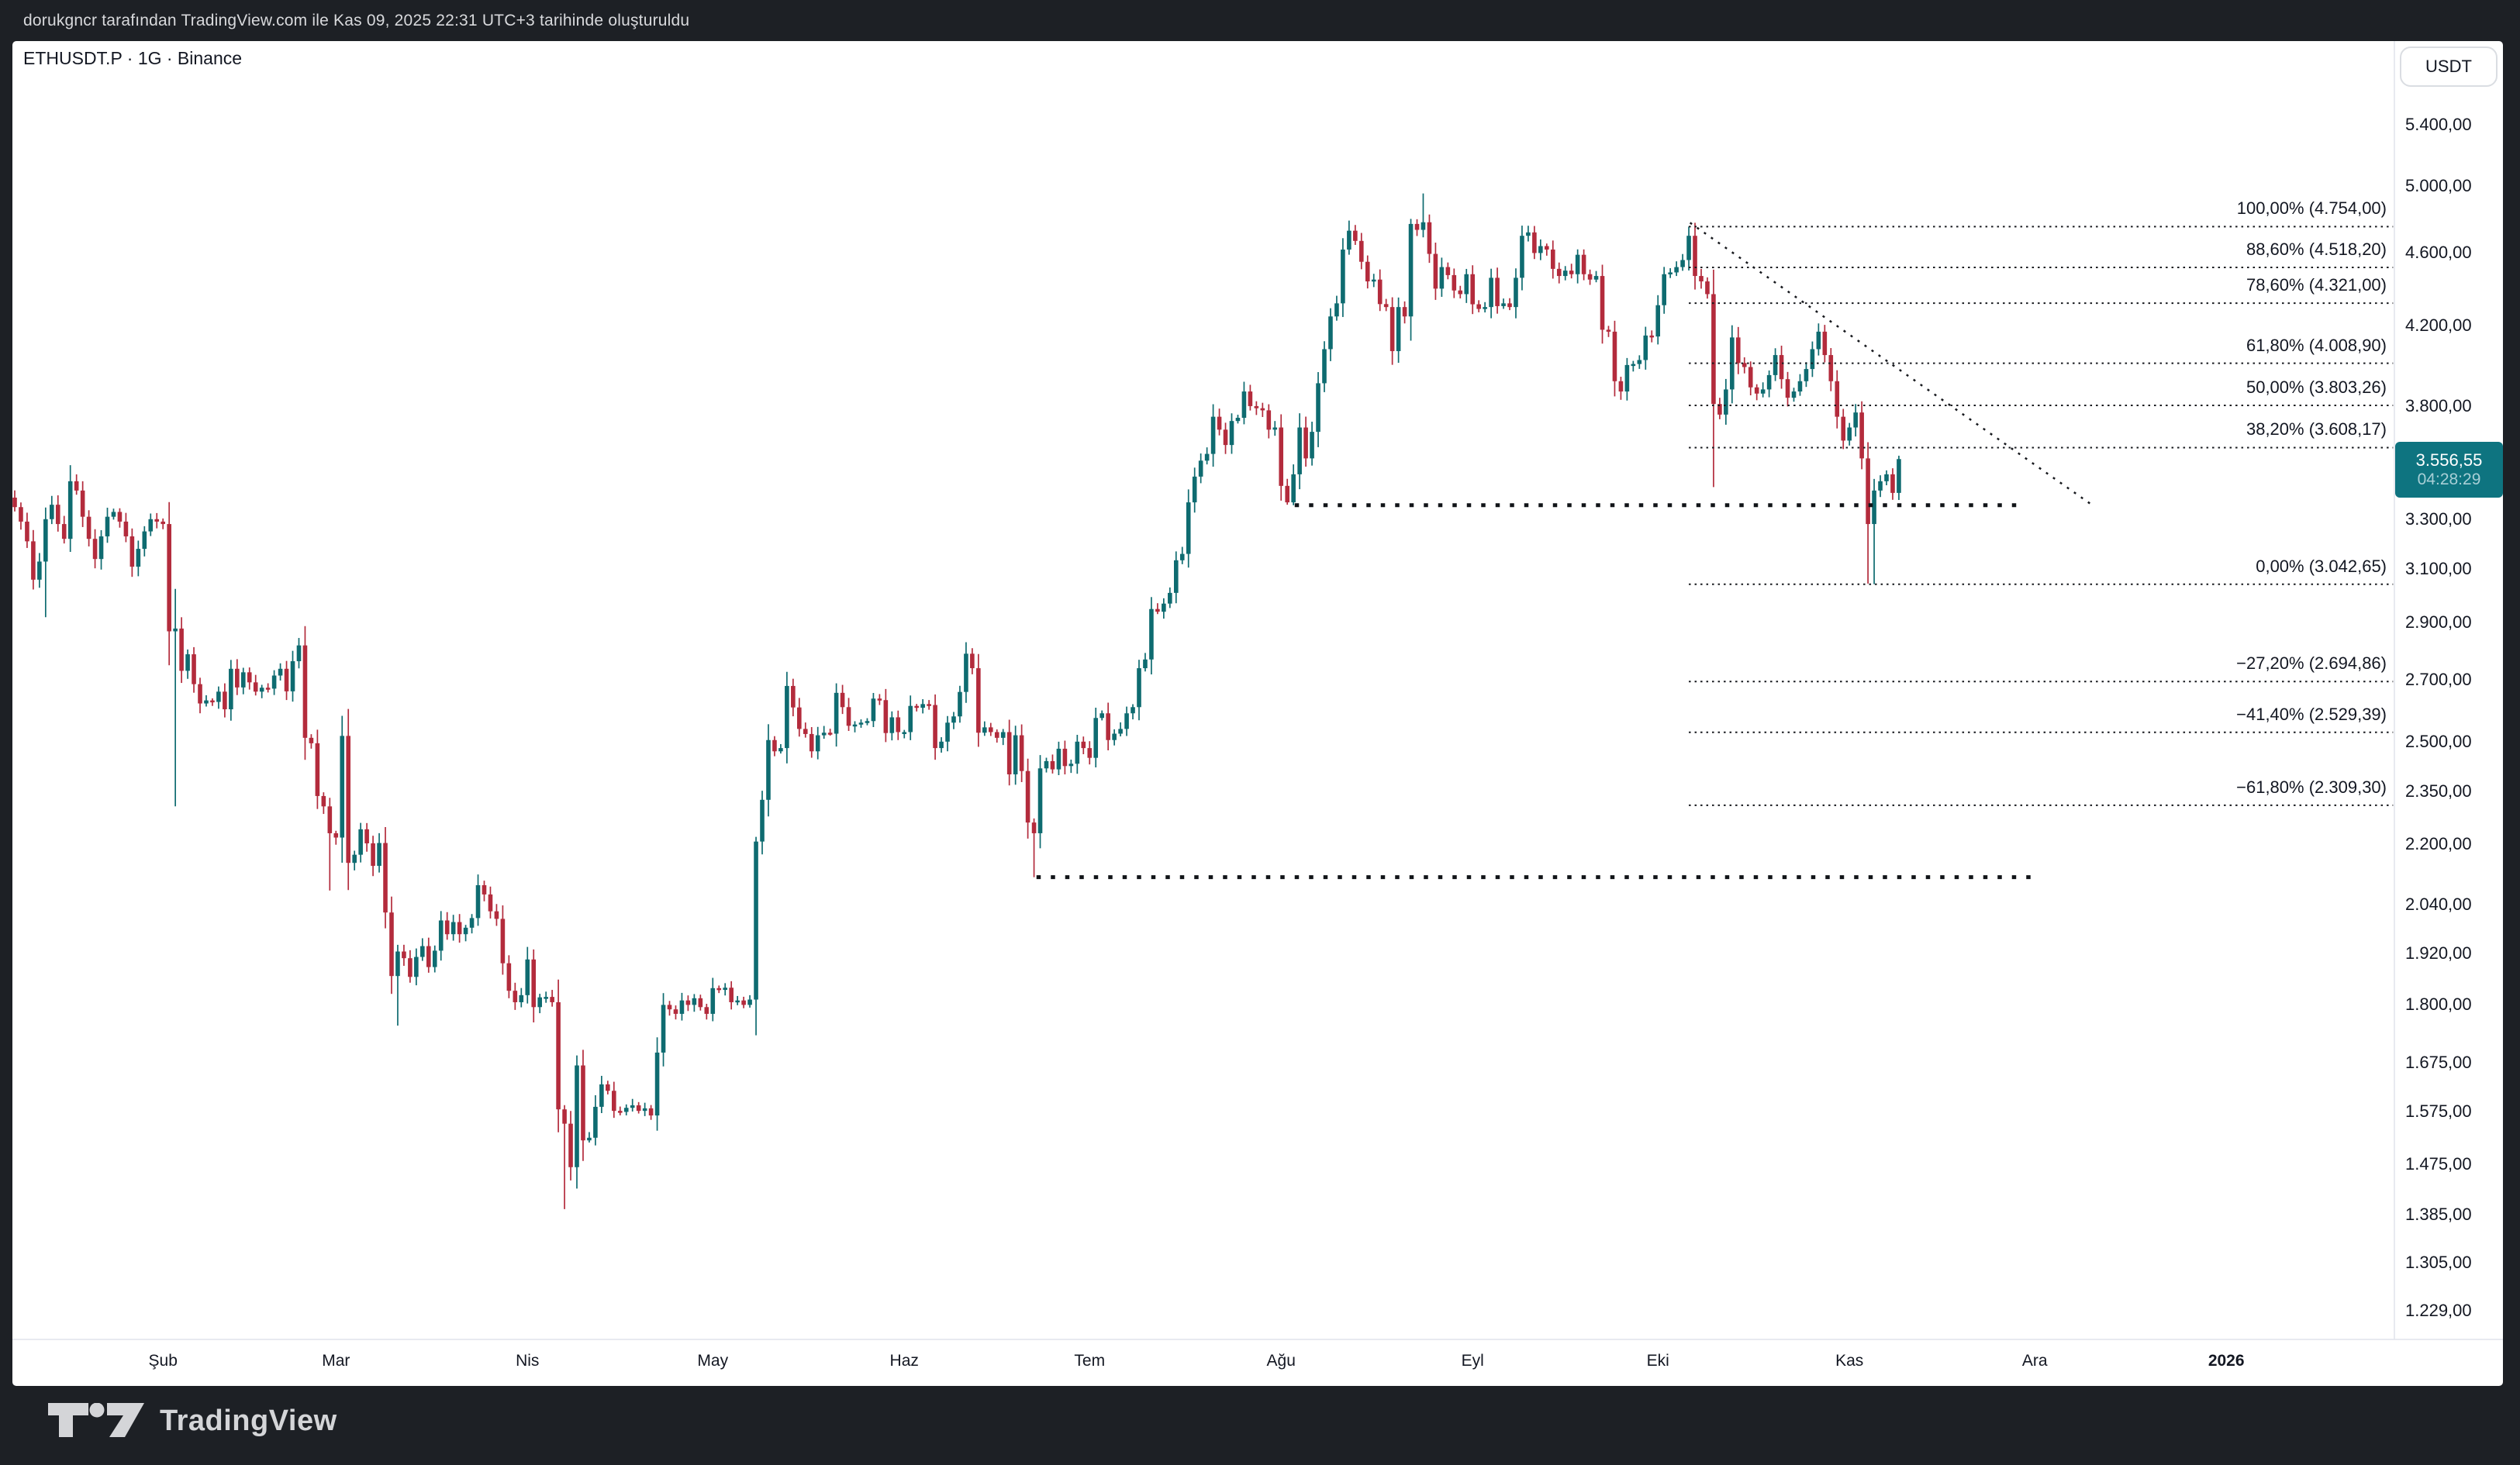 The image size is (2520, 1465). I want to click on time-axis-label: 2026, so click(2226, 1361).